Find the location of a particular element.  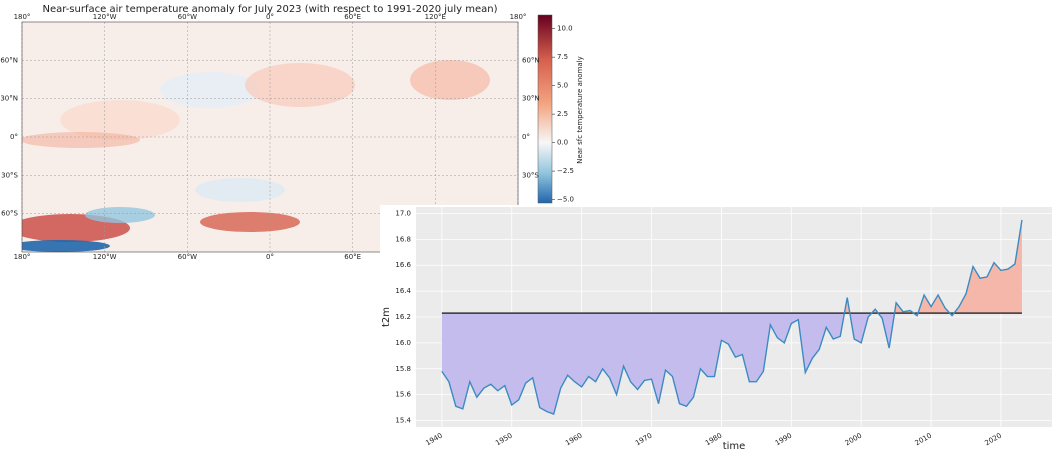

area-below-mean is located at coordinates (731, 364).